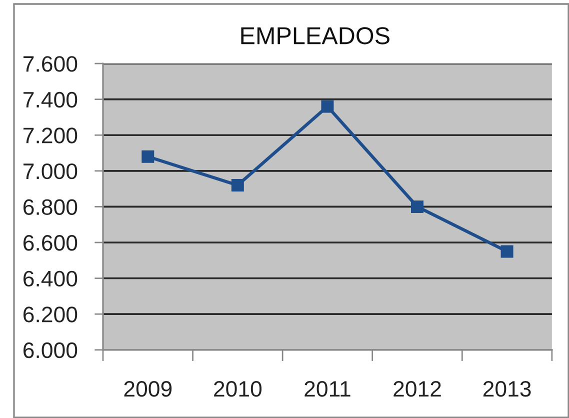  Describe the element at coordinates (51, 278) in the screenshot. I see `y-tick-label: 6.400` at that location.